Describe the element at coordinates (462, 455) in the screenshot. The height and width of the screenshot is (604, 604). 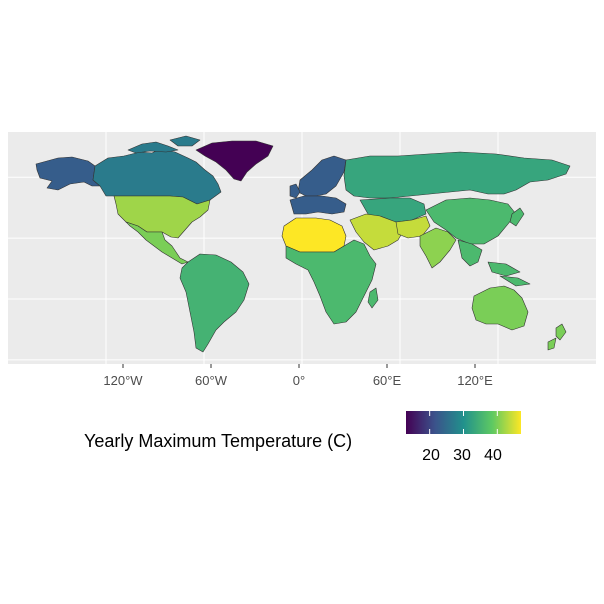
I see `legend-tick-label: 30` at that location.